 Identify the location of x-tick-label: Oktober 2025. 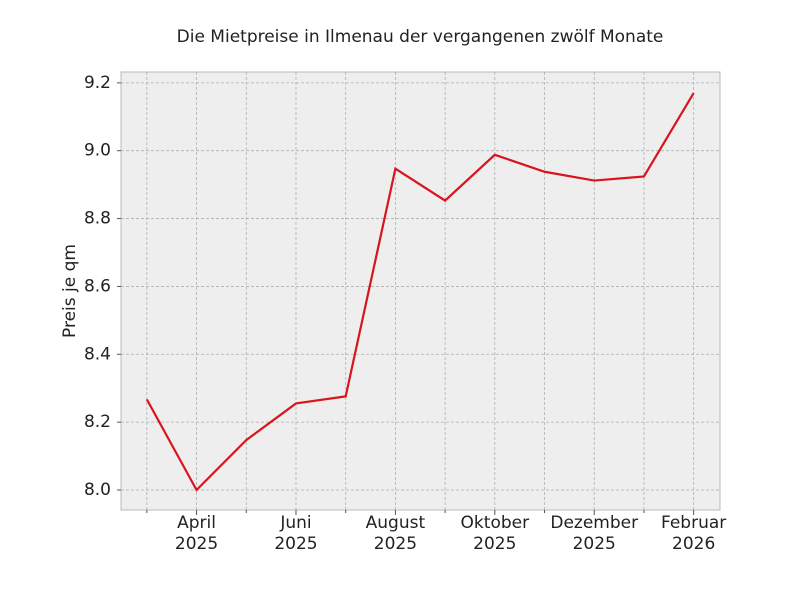
(495, 533).